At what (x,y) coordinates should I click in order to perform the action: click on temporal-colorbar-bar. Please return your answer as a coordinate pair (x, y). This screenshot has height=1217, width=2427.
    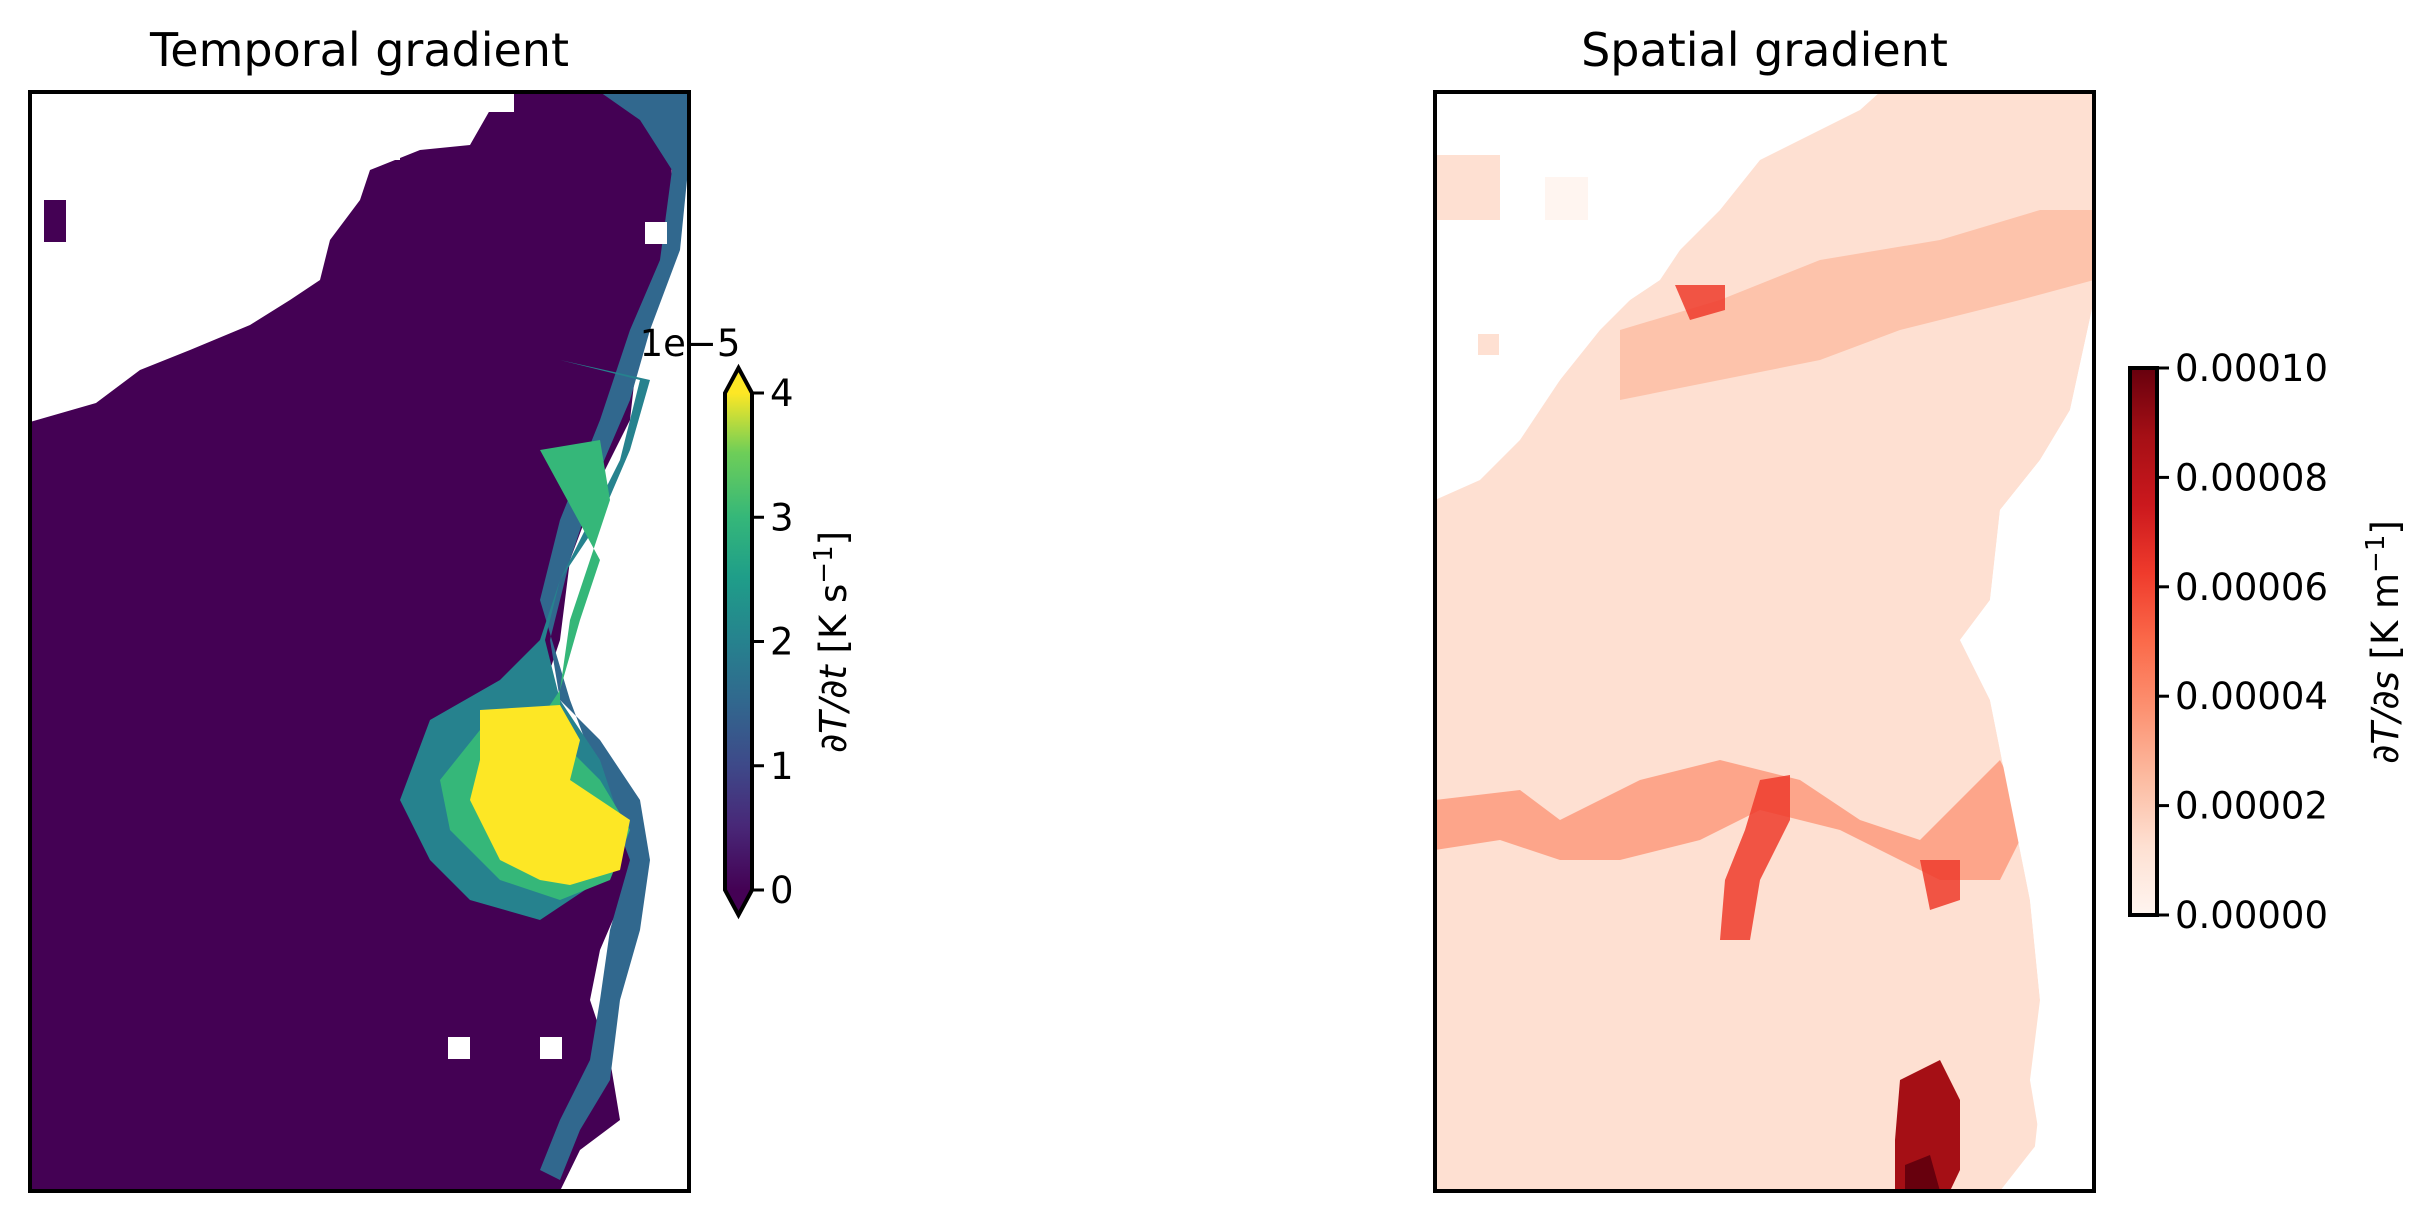
    Looking at the image, I should click on (738, 641).